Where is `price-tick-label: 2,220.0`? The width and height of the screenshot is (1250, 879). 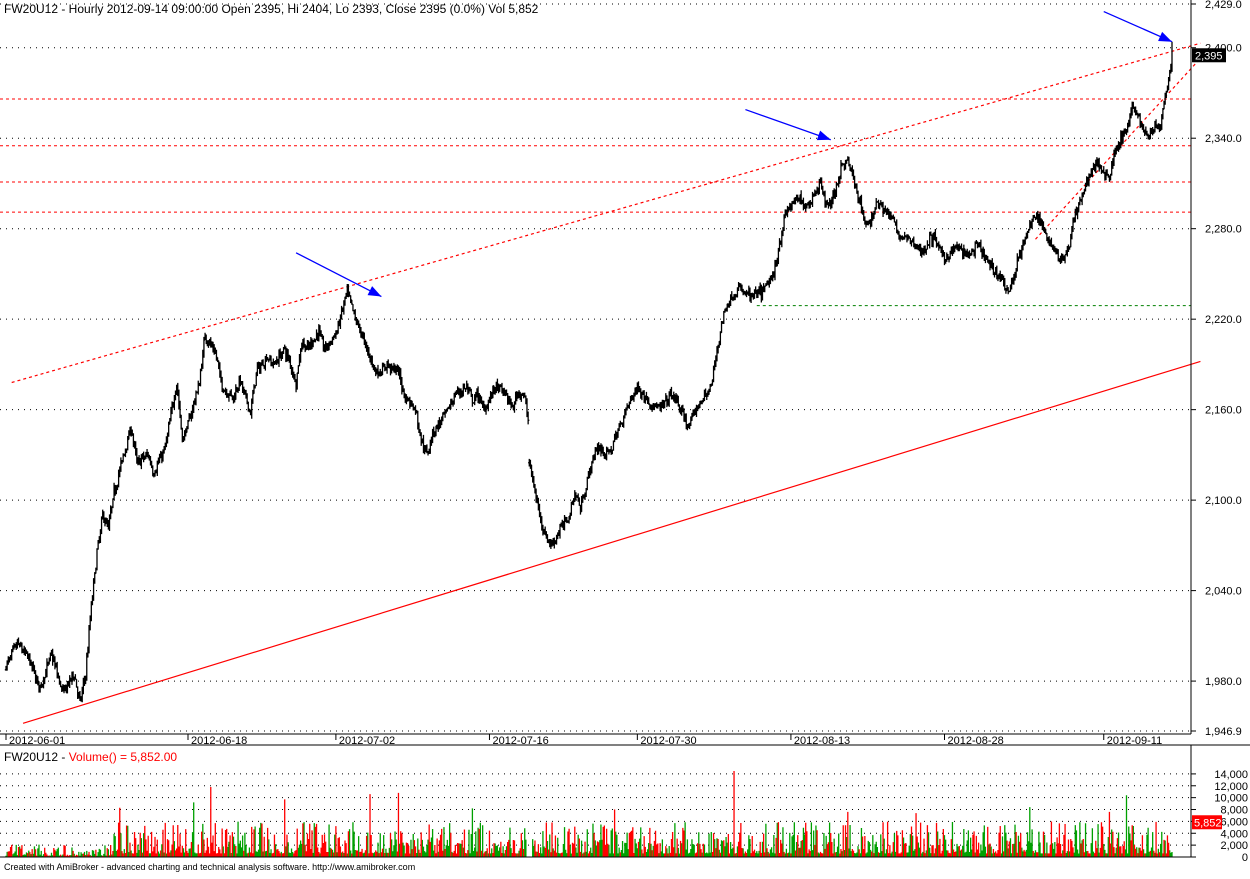 price-tick-label: 2,220.0 is located at coordinates (1223, 320).